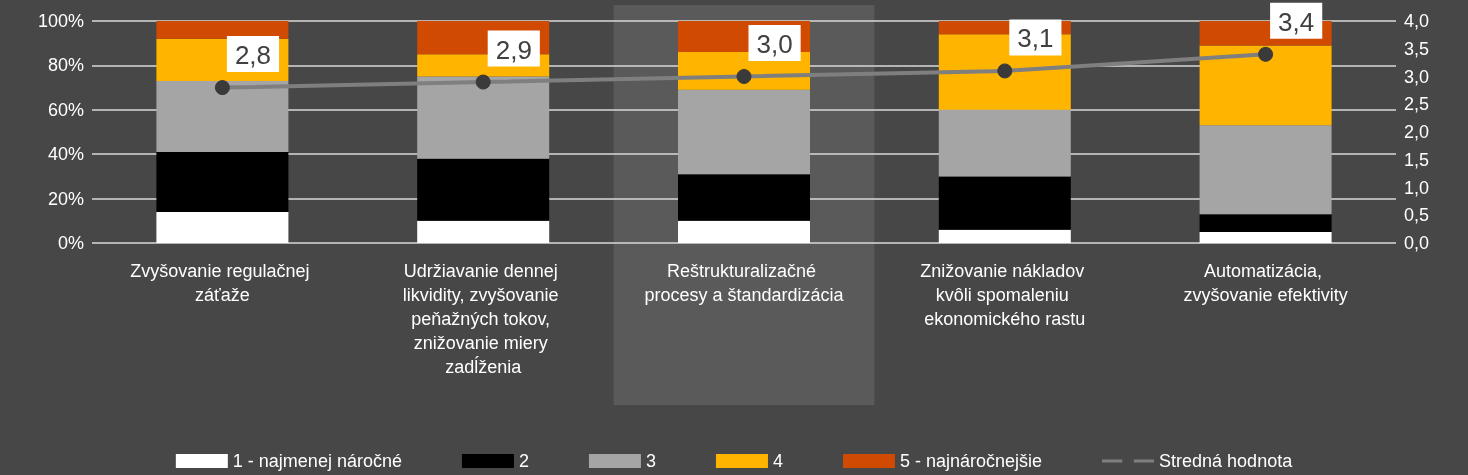 This screenshot has height=475, width=1468. I want to click on x-tick-label: Reštrukturalizačné procesy a štandardizácia, so click(744, 283).